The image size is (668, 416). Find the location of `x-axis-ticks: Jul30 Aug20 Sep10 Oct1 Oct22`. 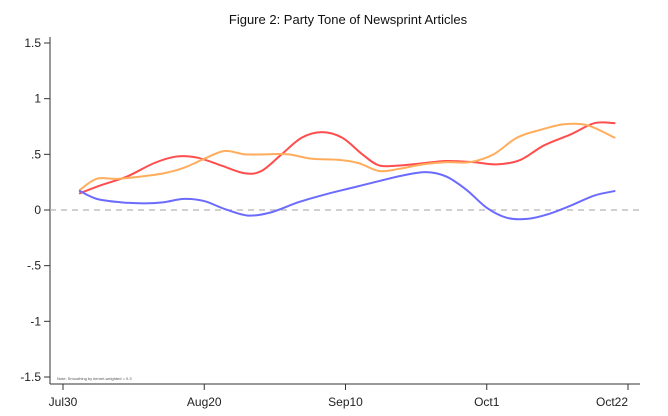

x-axis-ticks: Jul30 Aug20 Sep10 Oct1 Oct22 is located at coordinates (339, 396).